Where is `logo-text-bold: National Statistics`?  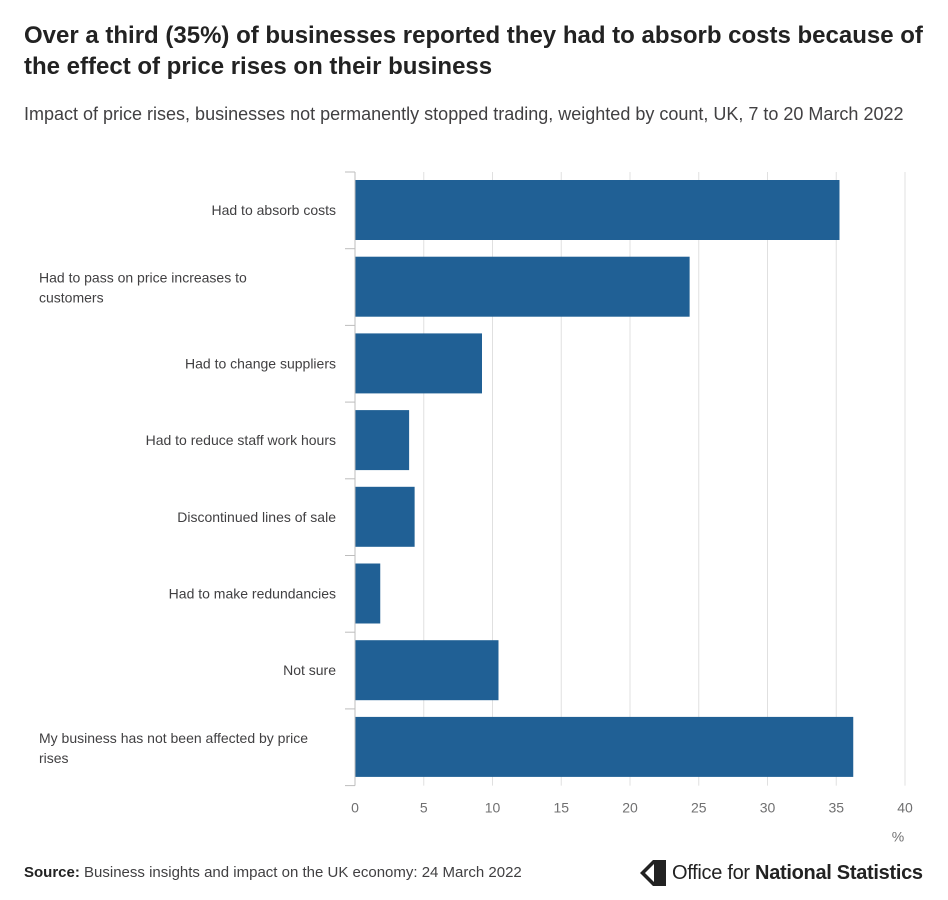
logo-text-bold: National Statistics is located at coordinates (839, 872).